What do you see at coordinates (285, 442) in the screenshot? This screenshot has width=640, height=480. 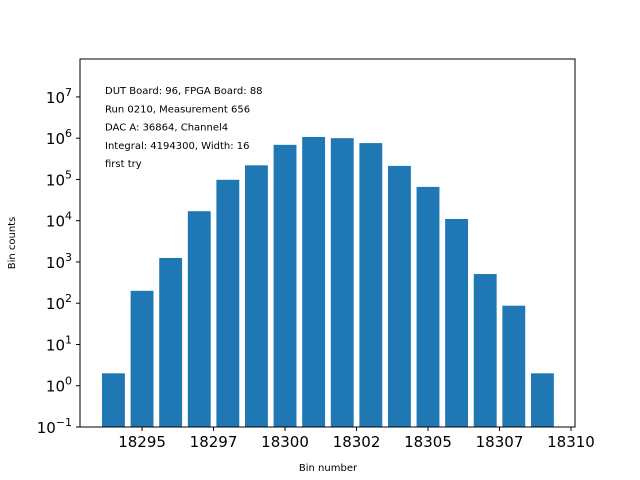 I see `x-tick-label: 18300` at bounding box center [285, 442].